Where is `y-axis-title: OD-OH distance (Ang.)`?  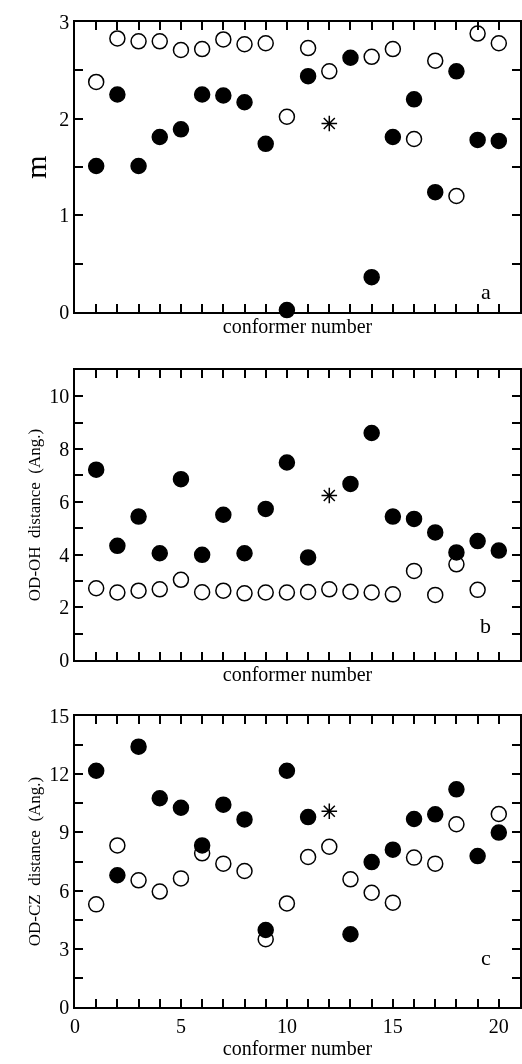
y-axis-title: OD-OH distance (Ang.) is located at coordinates (35, 515).